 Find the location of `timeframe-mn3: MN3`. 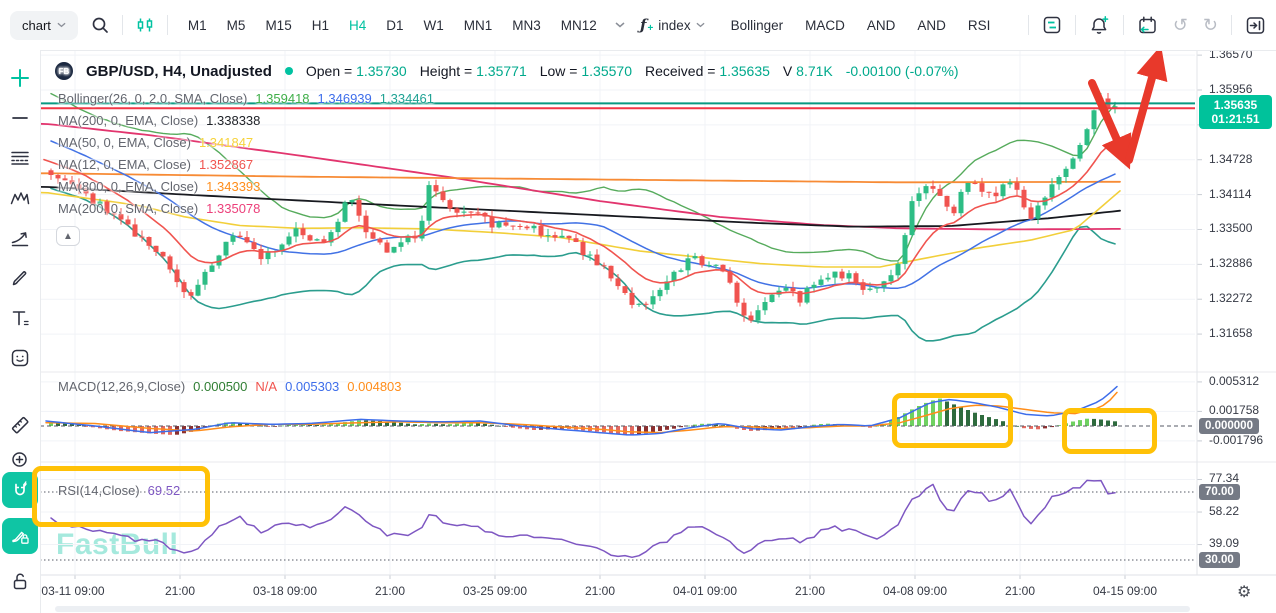

timeframe-mn3: MN3 is located at coordinates (526, 25).